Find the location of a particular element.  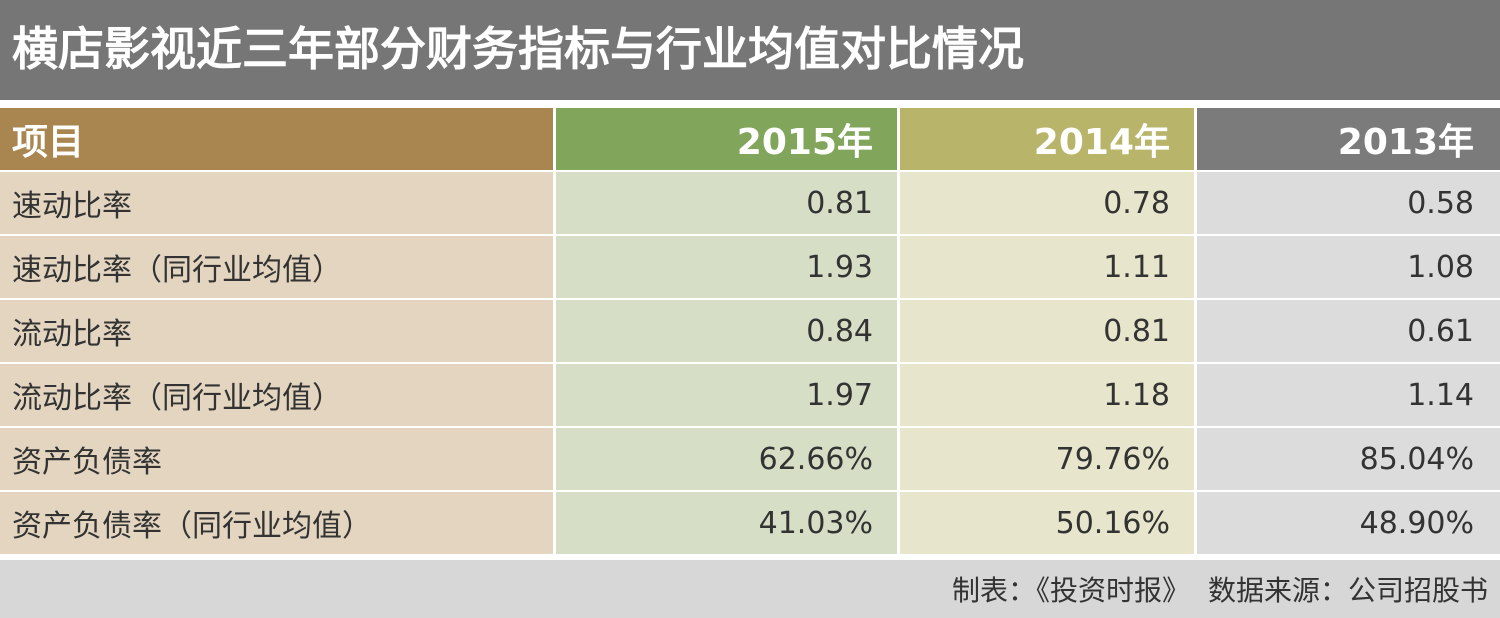

value-cell-2013: 0.58 is located at coordinates (1348, 203).